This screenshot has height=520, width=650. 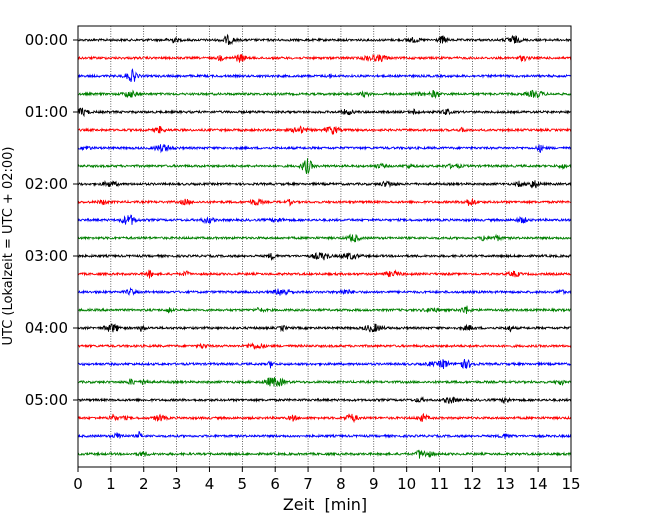 What do you see at coordinates (46, 40) in the screenshot?
I see `y-tick-label: 00:00` at bounding box center [46, 40].